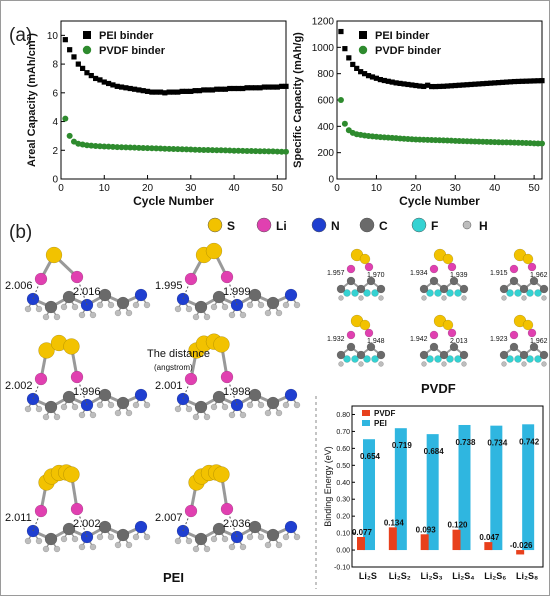 This screenshot has width=550, height=602. What do you see at coordinates (434, 226) in the screenshot?
I see `atom-legend-f-label: F` at bounding box center [434, 226].